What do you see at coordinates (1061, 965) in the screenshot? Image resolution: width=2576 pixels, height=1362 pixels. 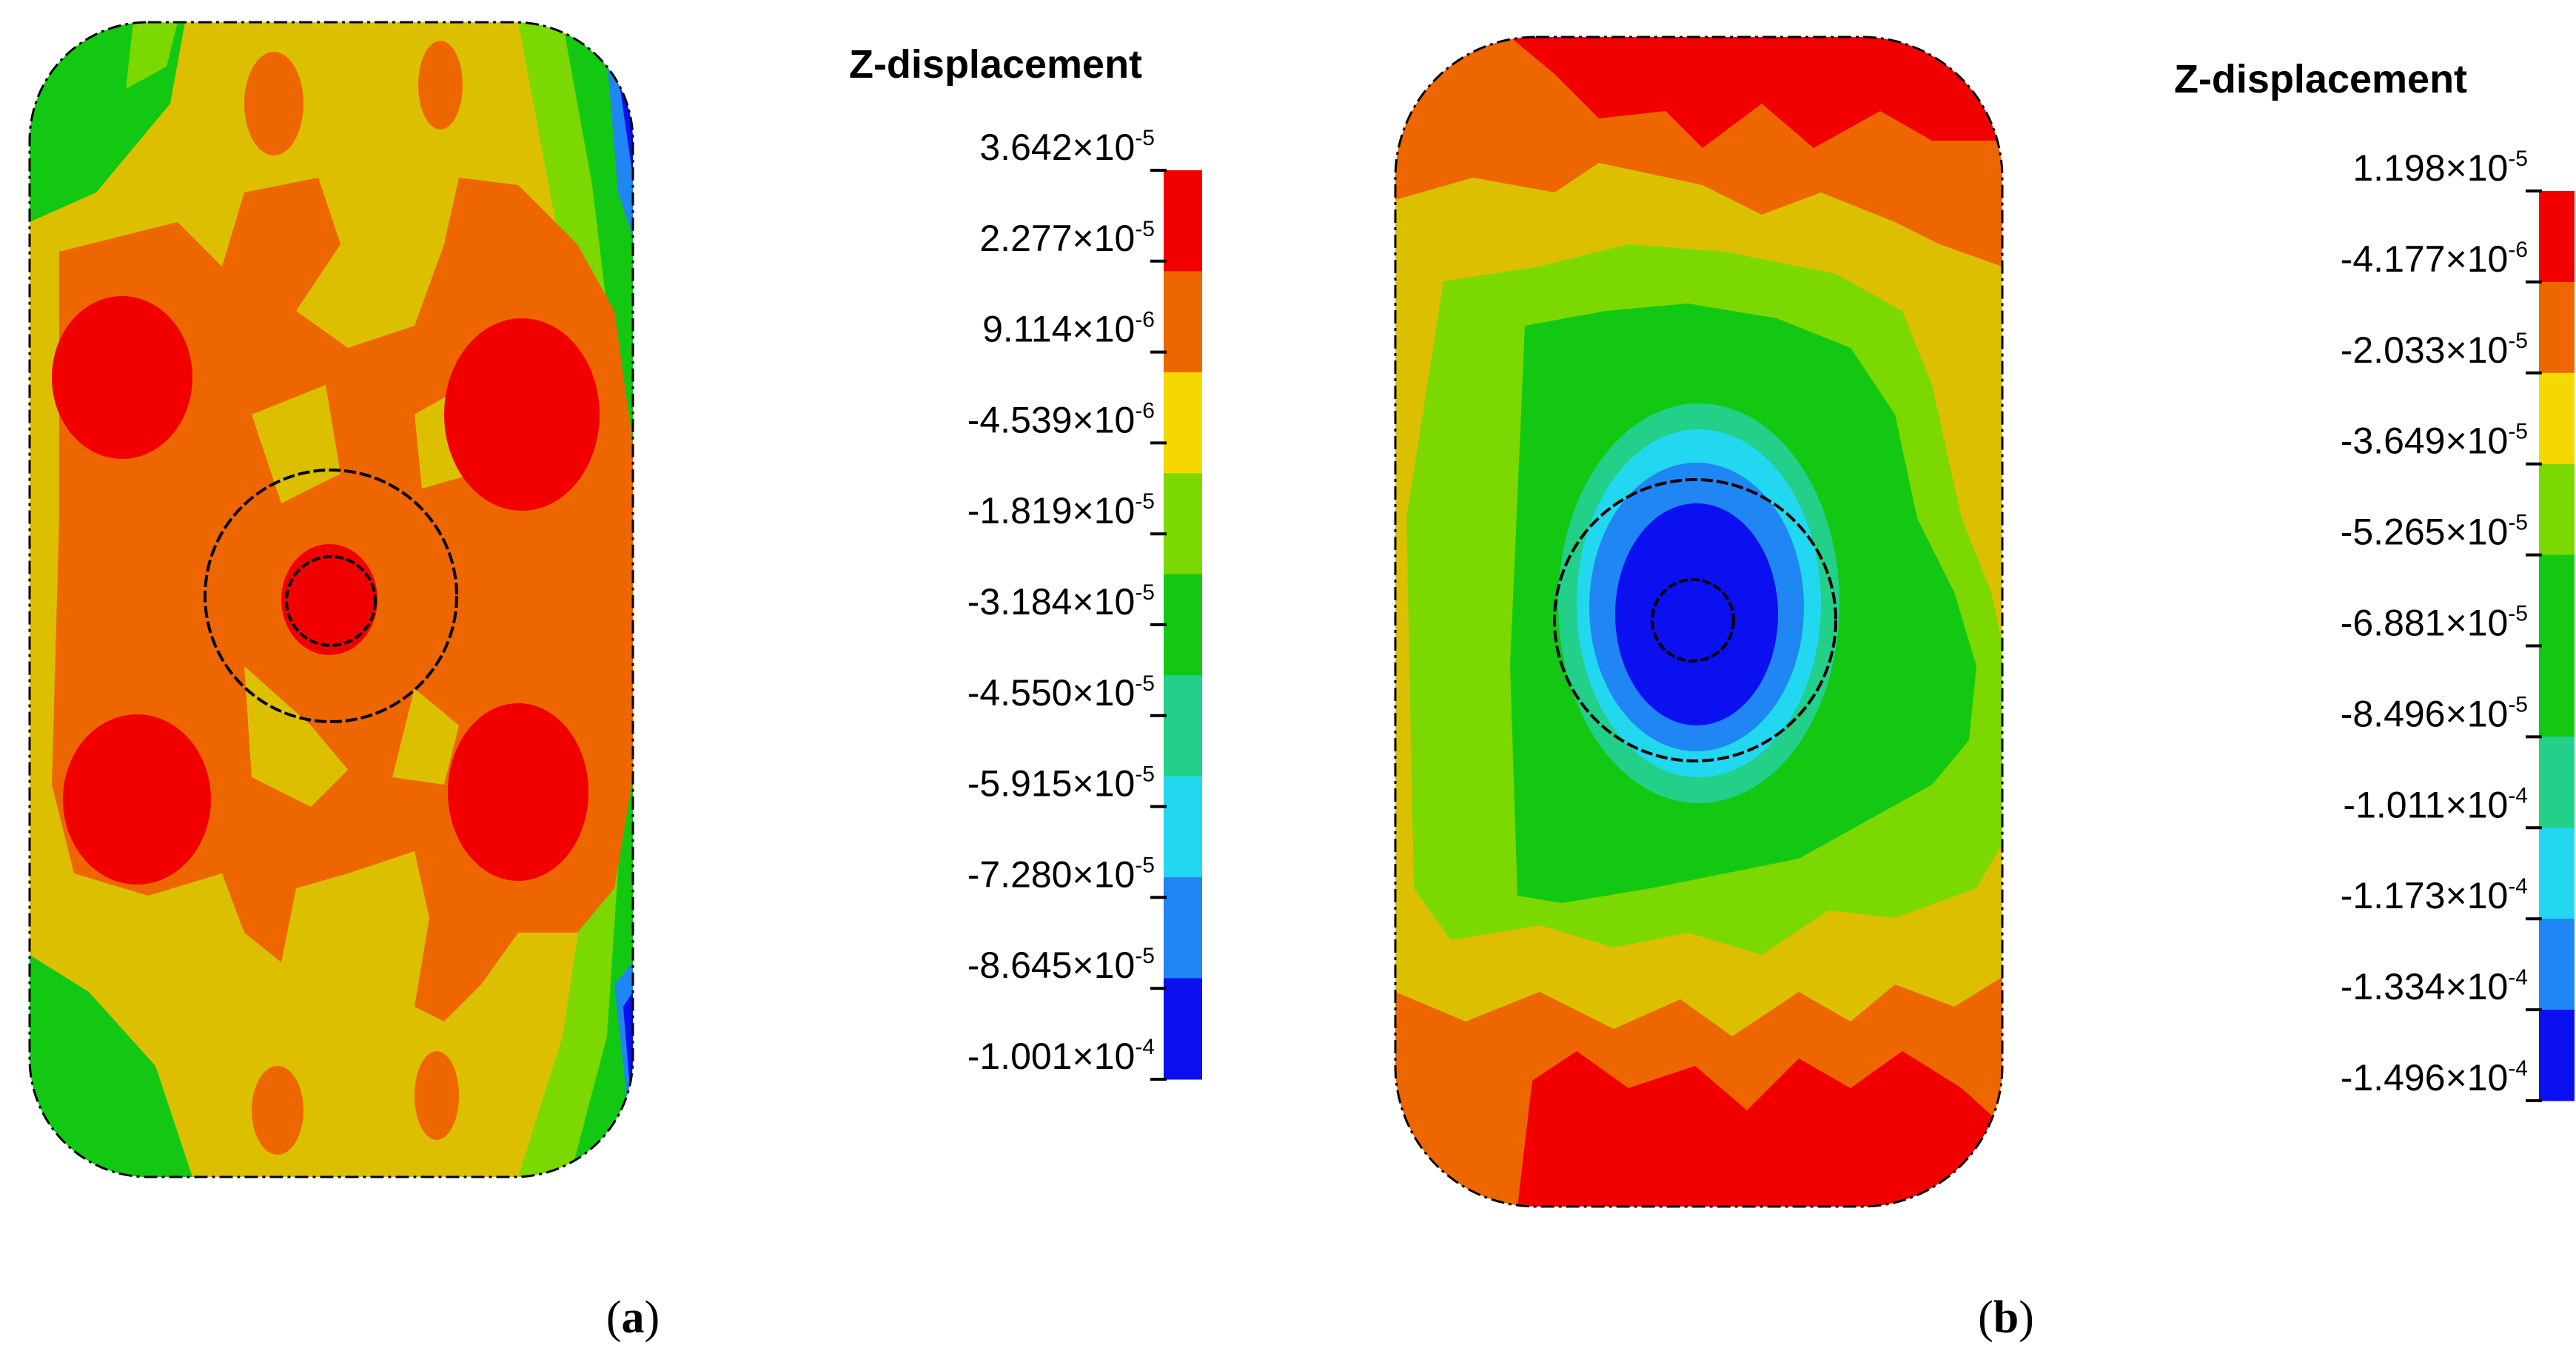 I see `colorbar-tick-label-9: -8.645×10⁻⁵` at bounding box center [1061, 965].